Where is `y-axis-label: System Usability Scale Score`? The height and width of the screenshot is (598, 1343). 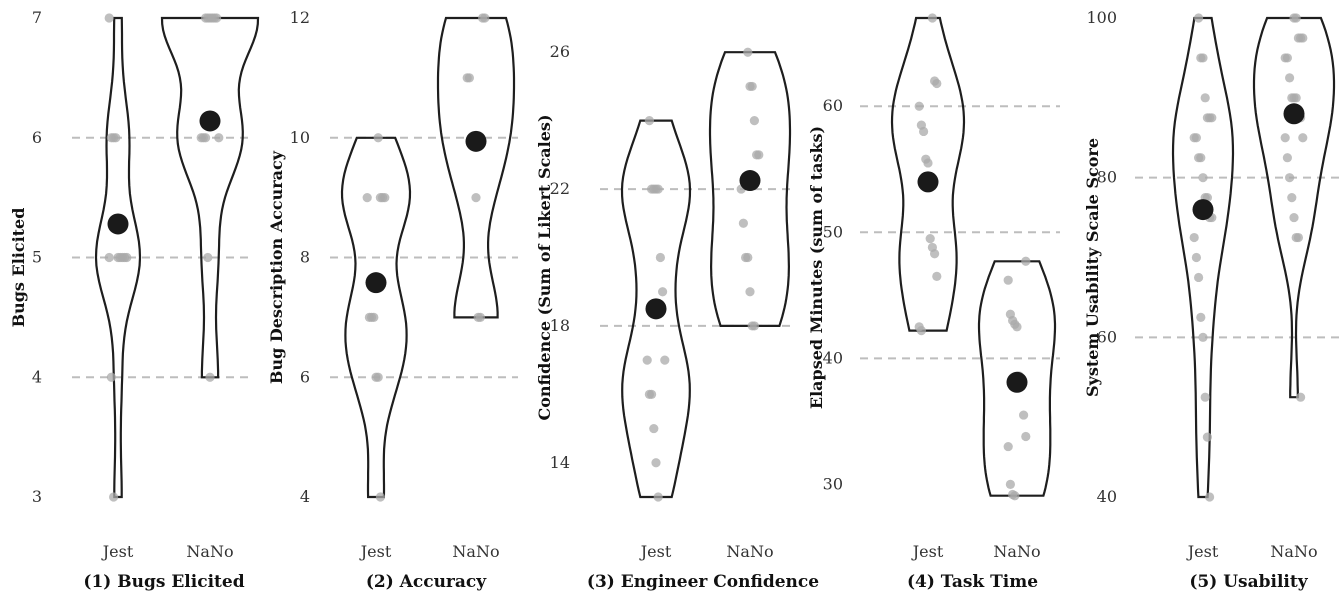 y-axis-label: System Usability Scale Score is located at coordinates (1092, 267).